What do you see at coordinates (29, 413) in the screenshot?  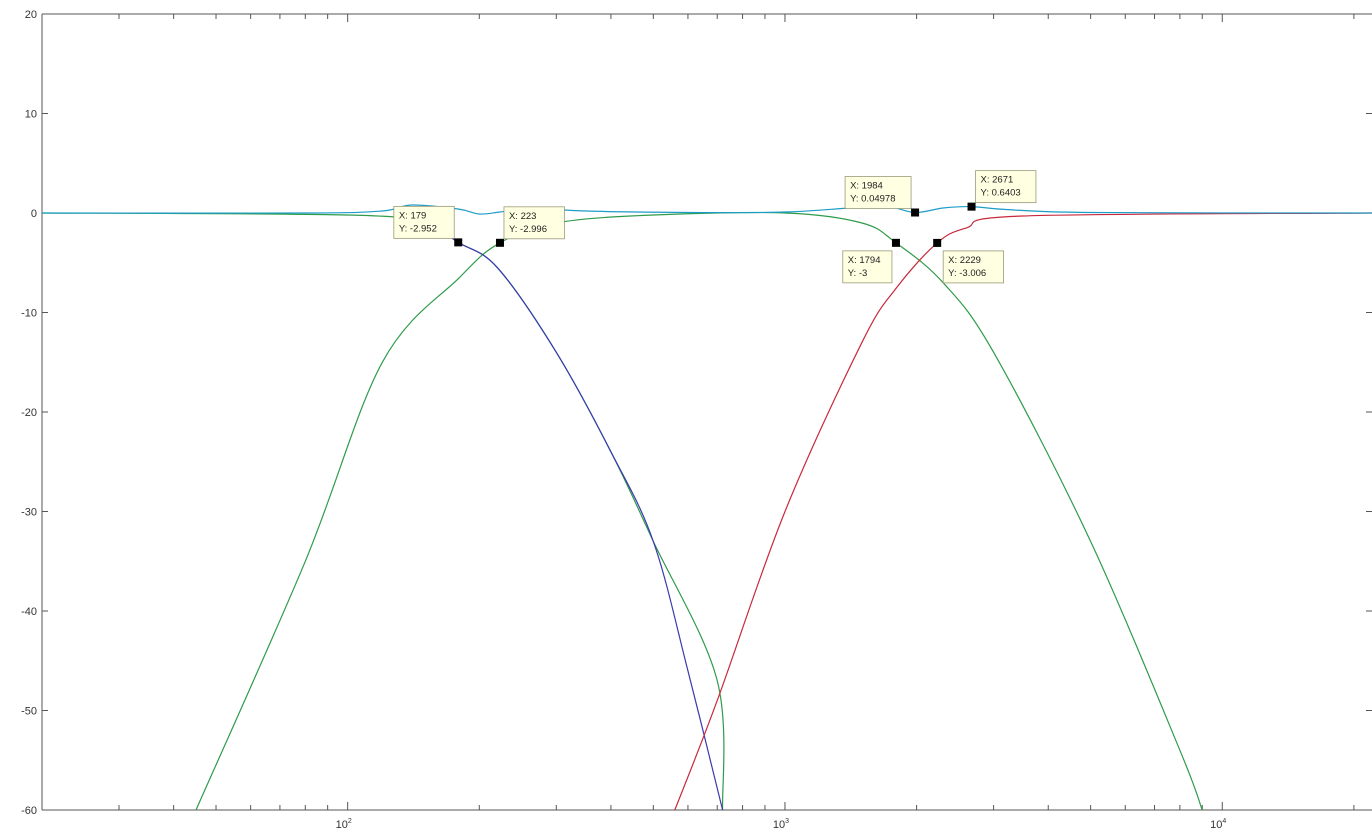 I see `y-tick-label: -20` at bounding box center [29, 413].